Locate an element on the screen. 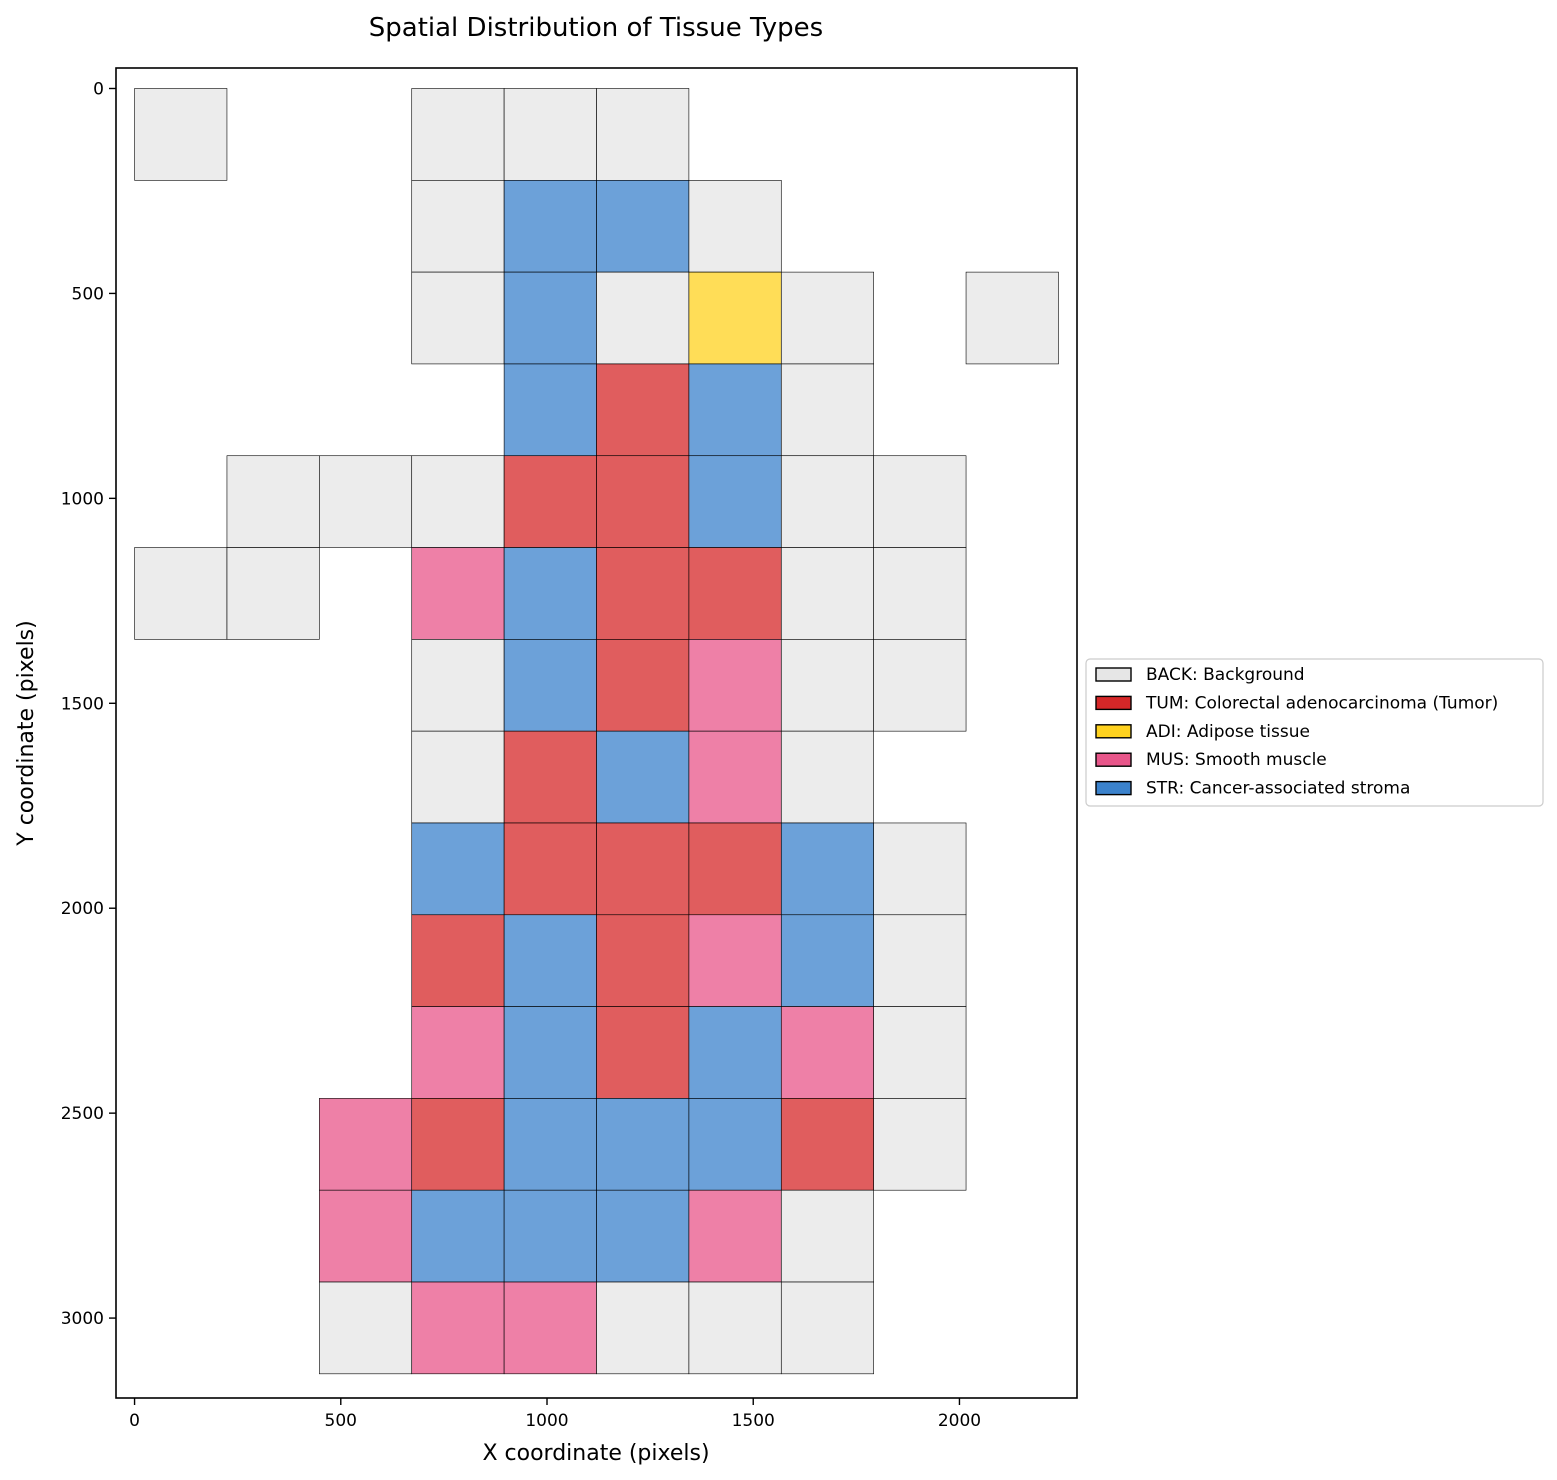  x-axis: 0 500 1000 1500 2000 is located at coordinates (555, 1414).